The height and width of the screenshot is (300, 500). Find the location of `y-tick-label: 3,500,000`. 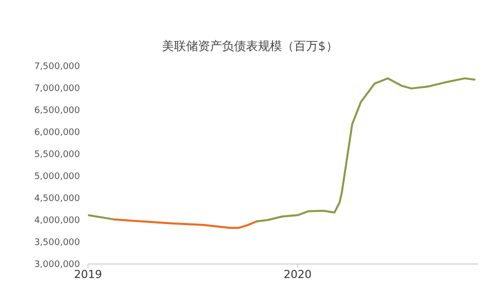

y-tick-label: 3,500,000 is located at coordinates (57, 243).